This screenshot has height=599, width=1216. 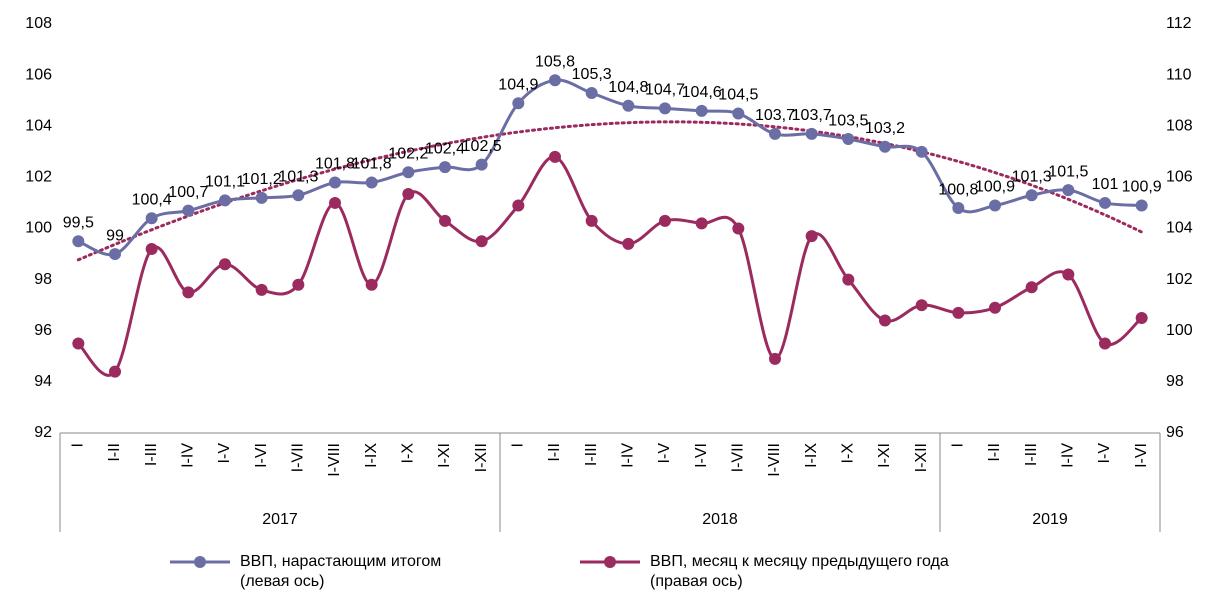 What do you see at coordinates (628, 87) in the screenshot?
I see `data-label: 104,8` at bounding box center [628, 87].